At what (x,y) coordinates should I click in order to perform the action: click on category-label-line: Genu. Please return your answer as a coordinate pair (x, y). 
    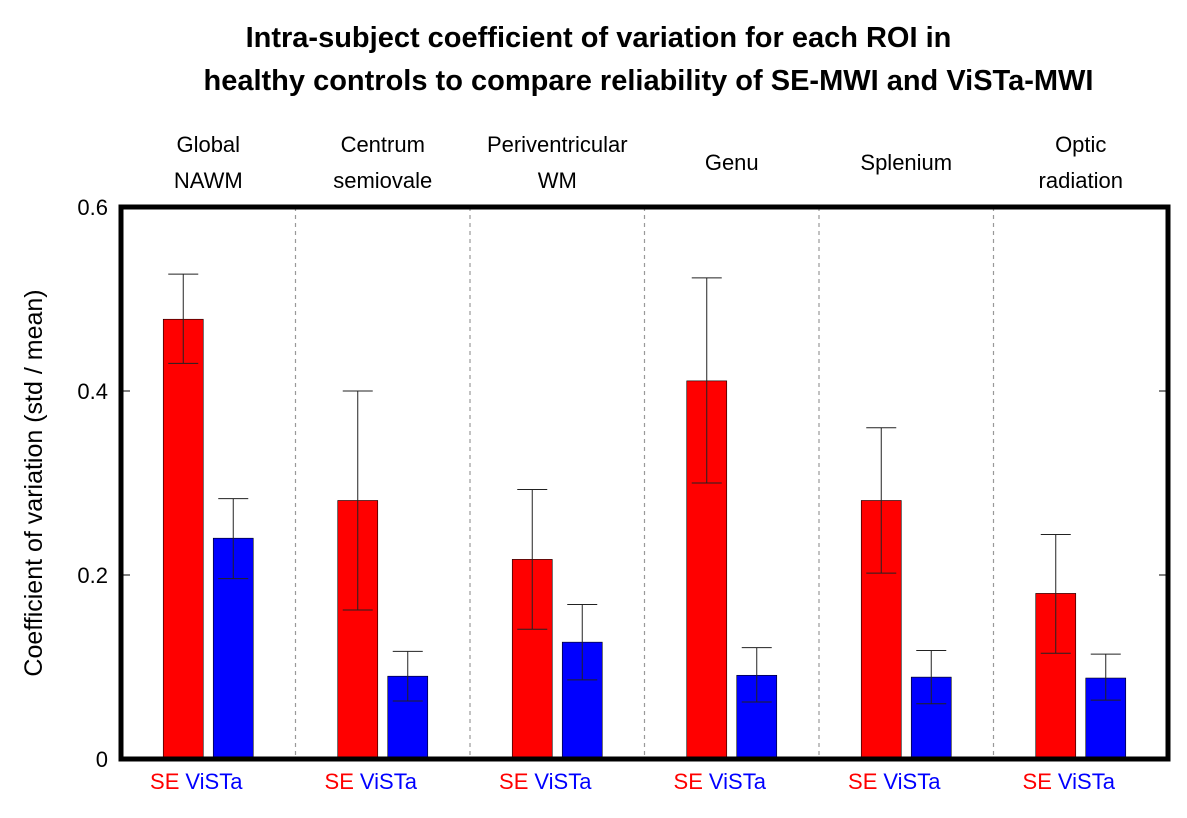
    Looking at the image, I should click on (732, 162).